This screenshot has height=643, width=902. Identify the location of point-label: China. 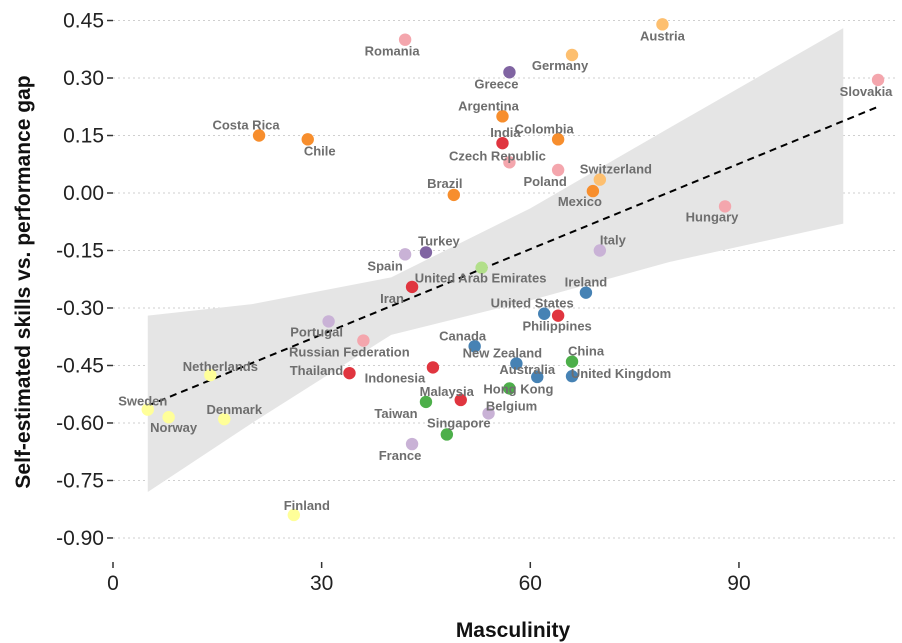
(586, 351).